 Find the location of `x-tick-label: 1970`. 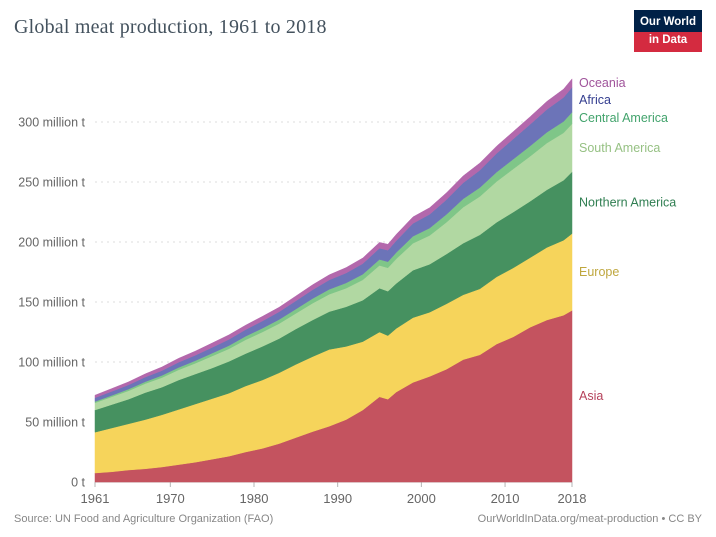

x-tick-label: 1970 is located at coordinates (170, 498).